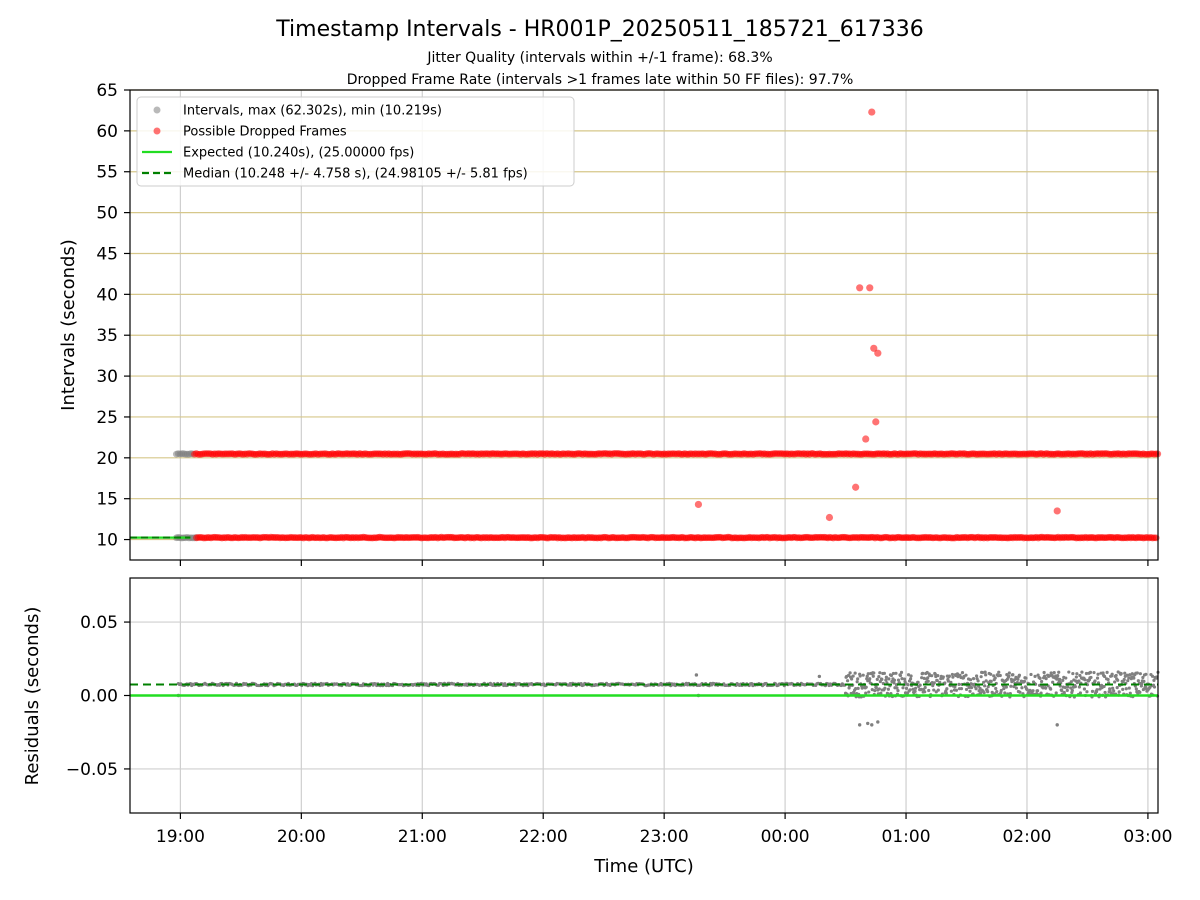 The height and width of the screenshot is (900, 1200). Describe the element at coordinates (107, 132) in the screenshot. I see `intervals-y-tick-label: 60` at that location.